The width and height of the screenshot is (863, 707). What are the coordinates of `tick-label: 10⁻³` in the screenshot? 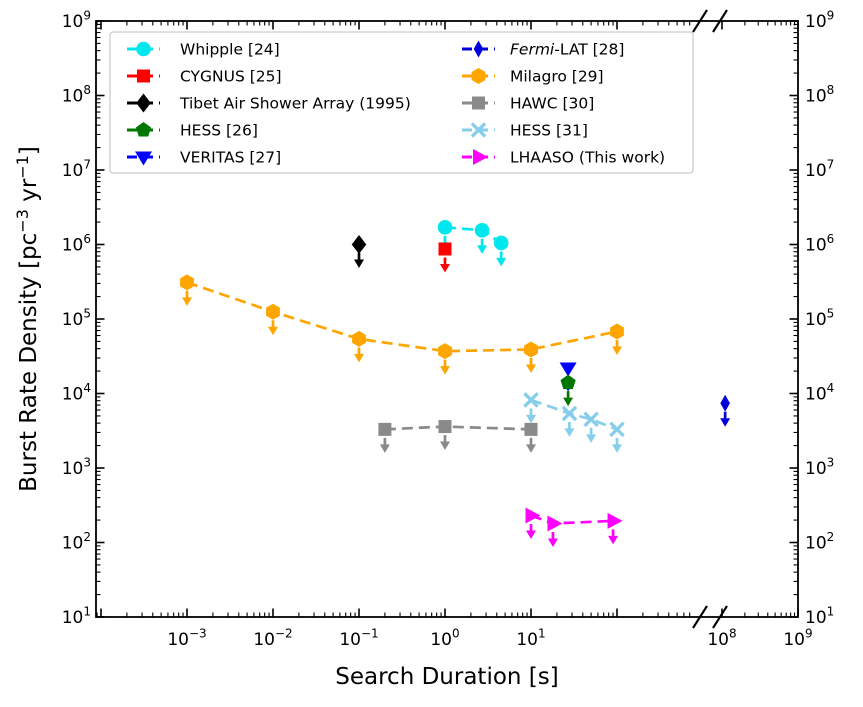 It's located at (186, 639).